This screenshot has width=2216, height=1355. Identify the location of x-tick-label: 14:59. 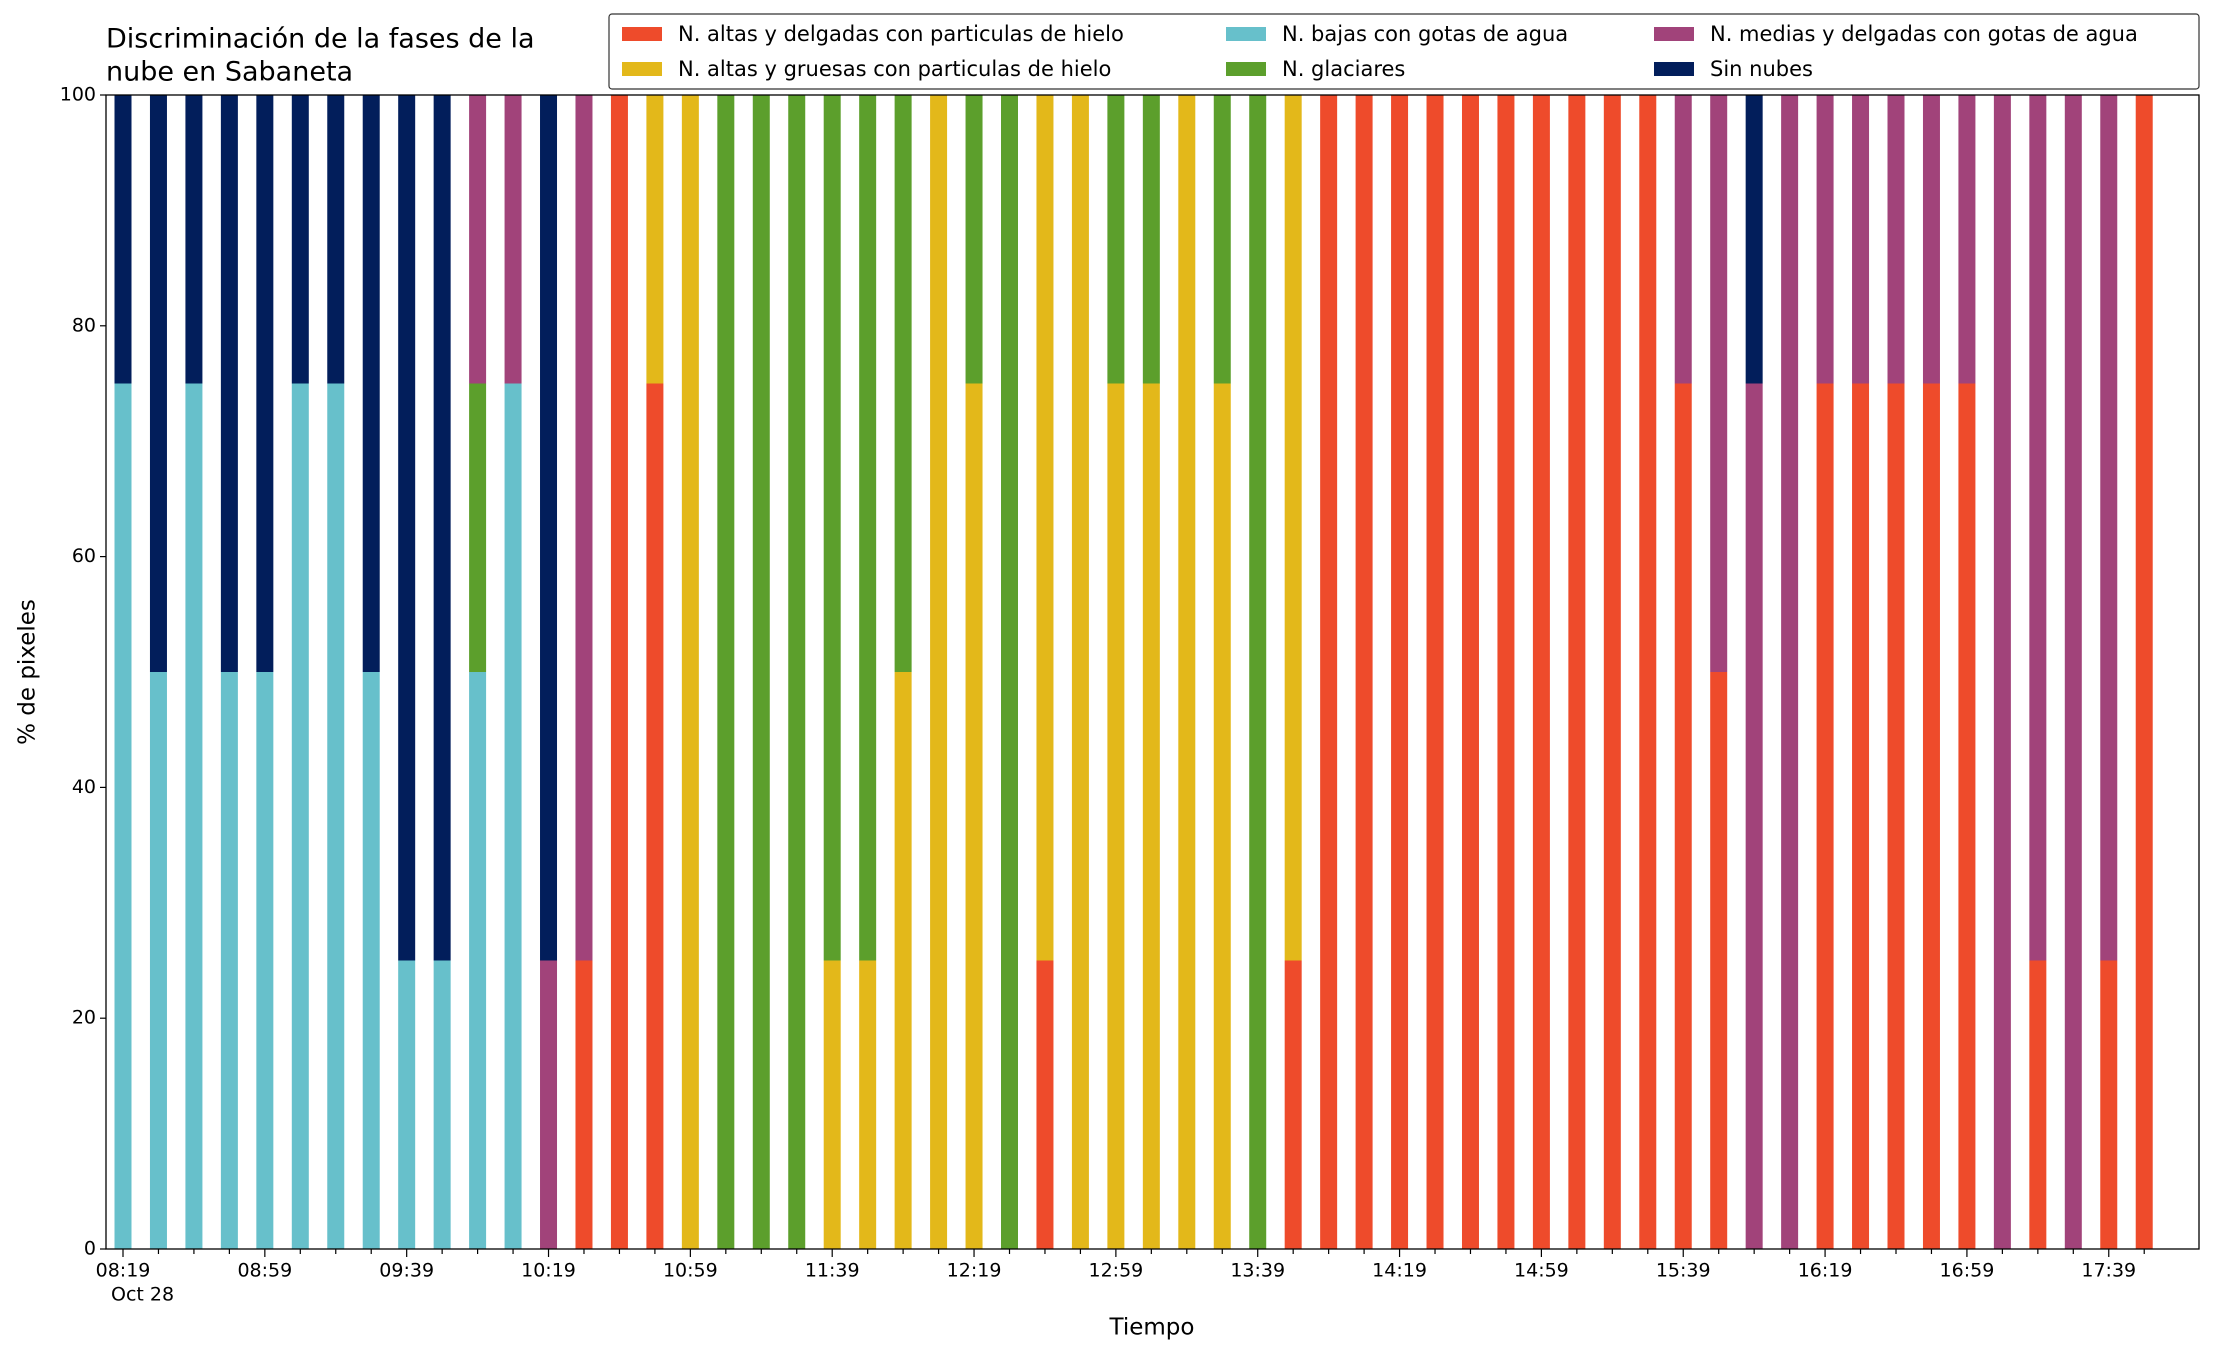
(1541, 1271).